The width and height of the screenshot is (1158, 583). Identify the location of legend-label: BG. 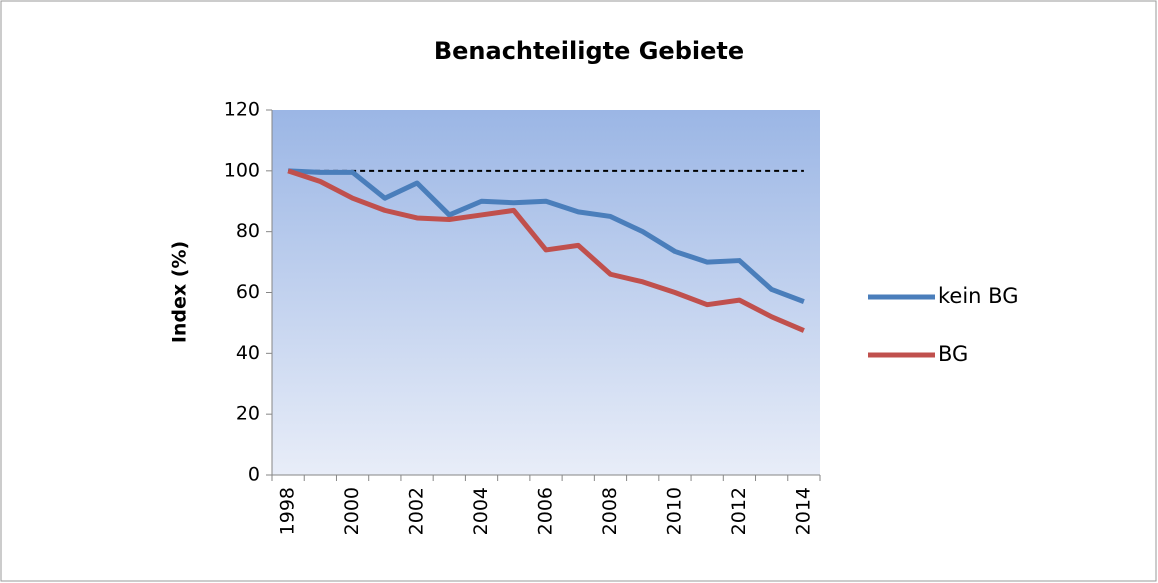
(953, 354).